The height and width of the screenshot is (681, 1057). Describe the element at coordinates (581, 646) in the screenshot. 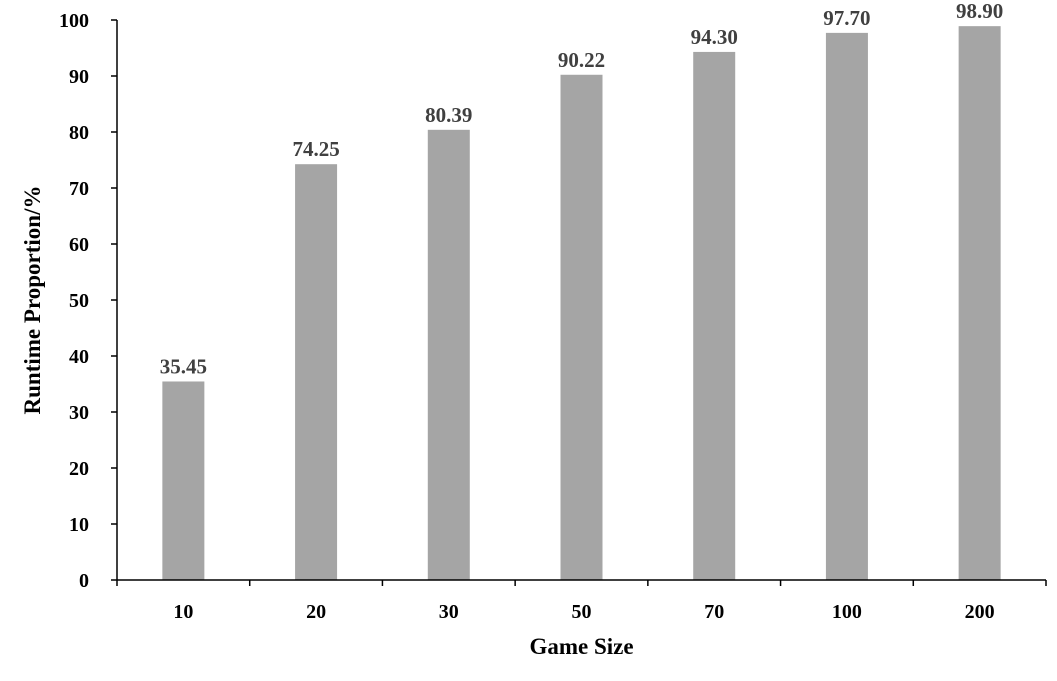

I see `x-axis-title: Game Size` at that location.